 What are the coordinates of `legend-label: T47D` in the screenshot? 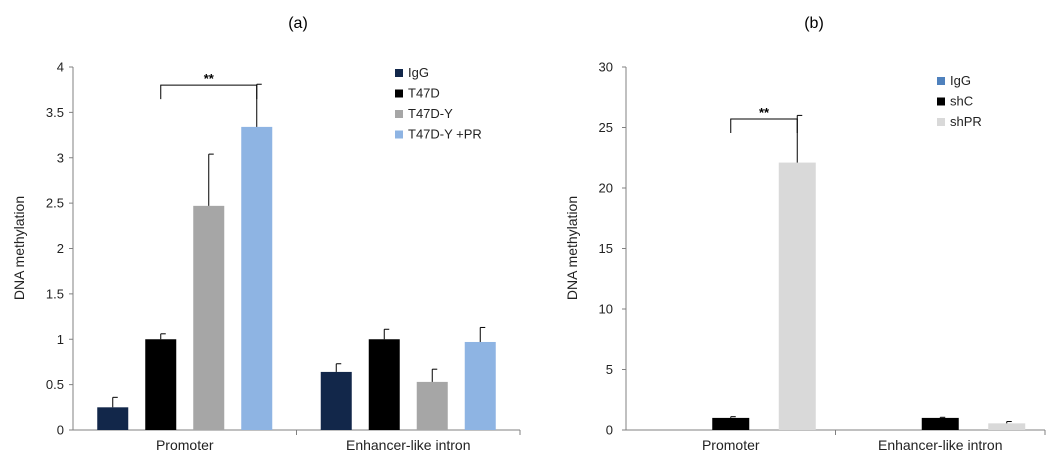 It's located at (424, 93).